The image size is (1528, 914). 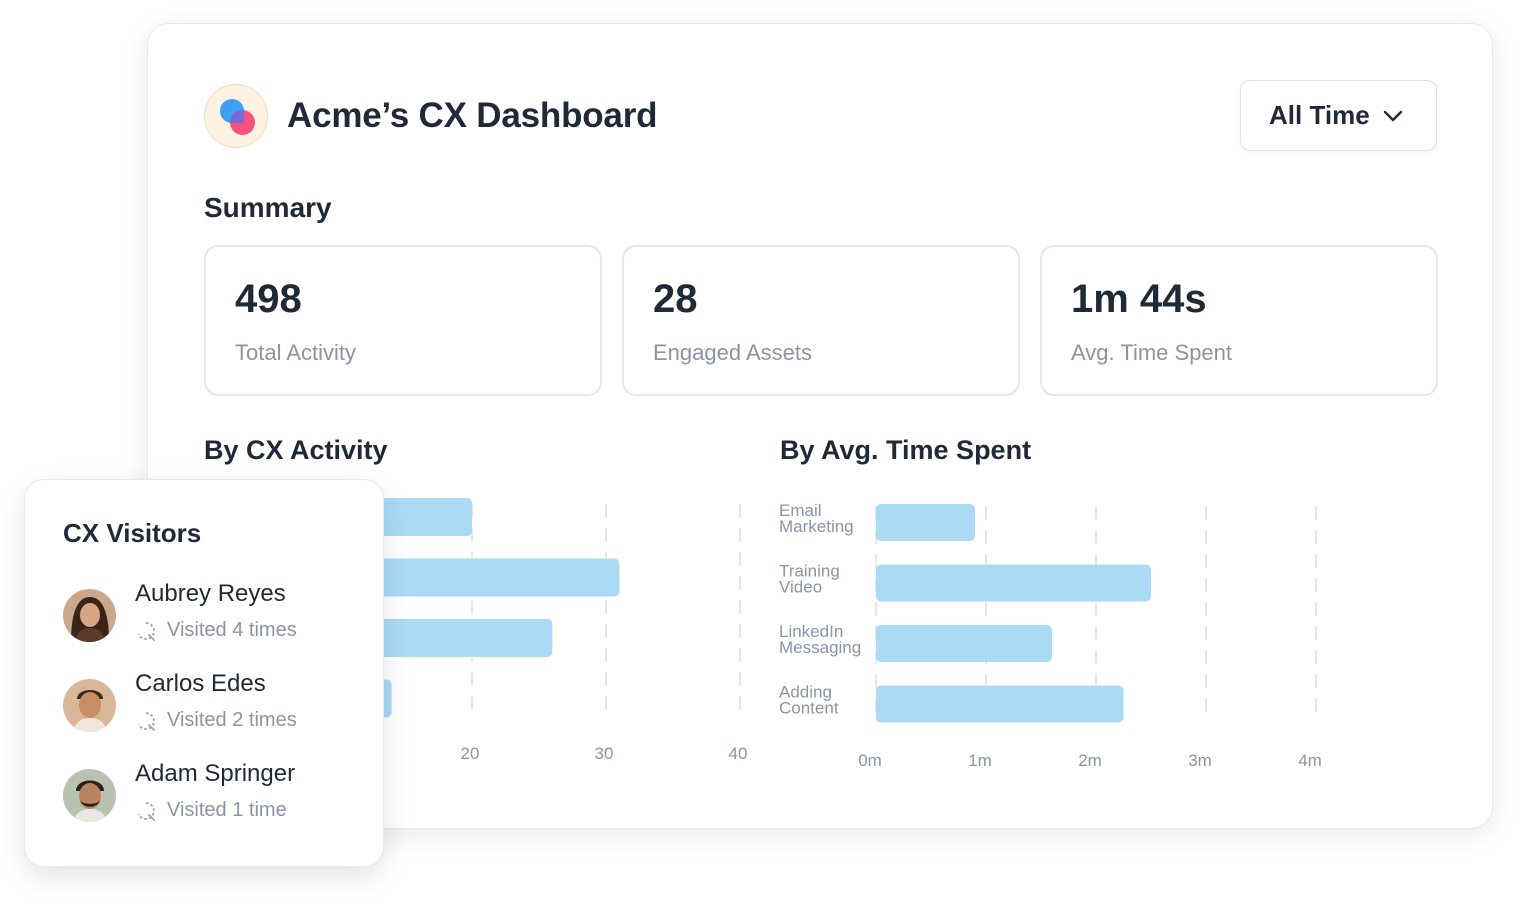 What do you see at coordinates (1139, 299) in the screenshot?
I see `avg-time-value: 1m 44s` at bounding box center [1139, 299].